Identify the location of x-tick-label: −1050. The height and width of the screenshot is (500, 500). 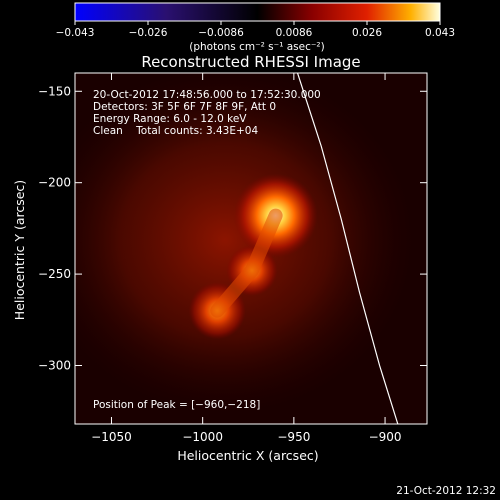
(111, 437).